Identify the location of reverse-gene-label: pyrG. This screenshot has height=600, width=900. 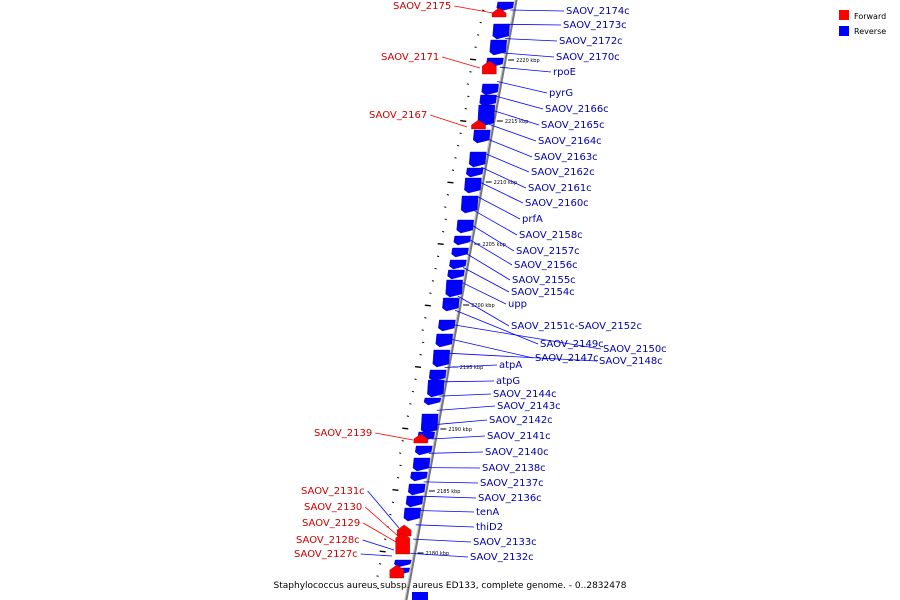
(561, 93).